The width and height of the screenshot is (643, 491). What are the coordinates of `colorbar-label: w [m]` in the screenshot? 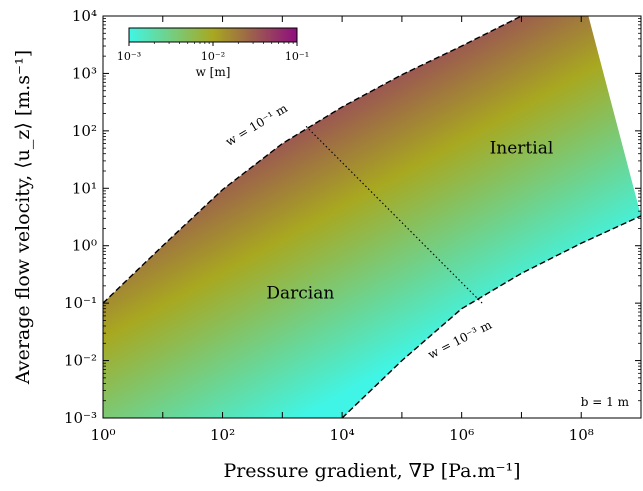 It's located at (213, 72).